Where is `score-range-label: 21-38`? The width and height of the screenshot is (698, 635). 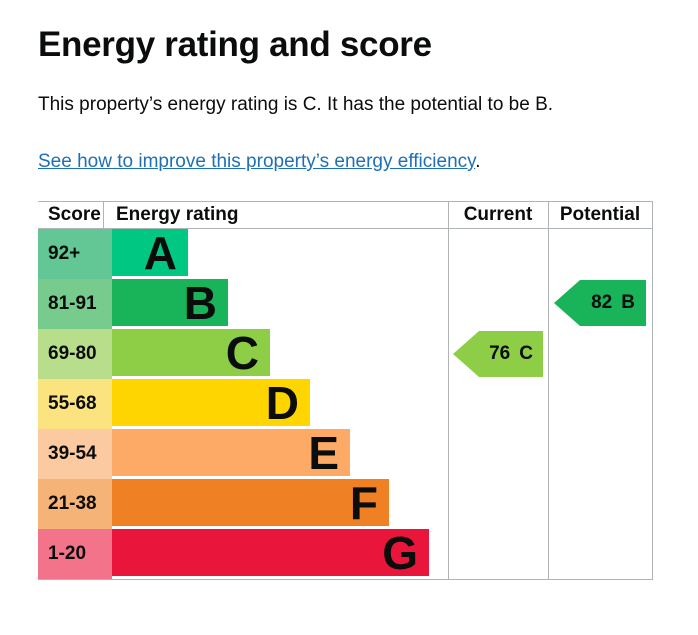
score-range-label: 21-38 is located at coordinates (72, 503).